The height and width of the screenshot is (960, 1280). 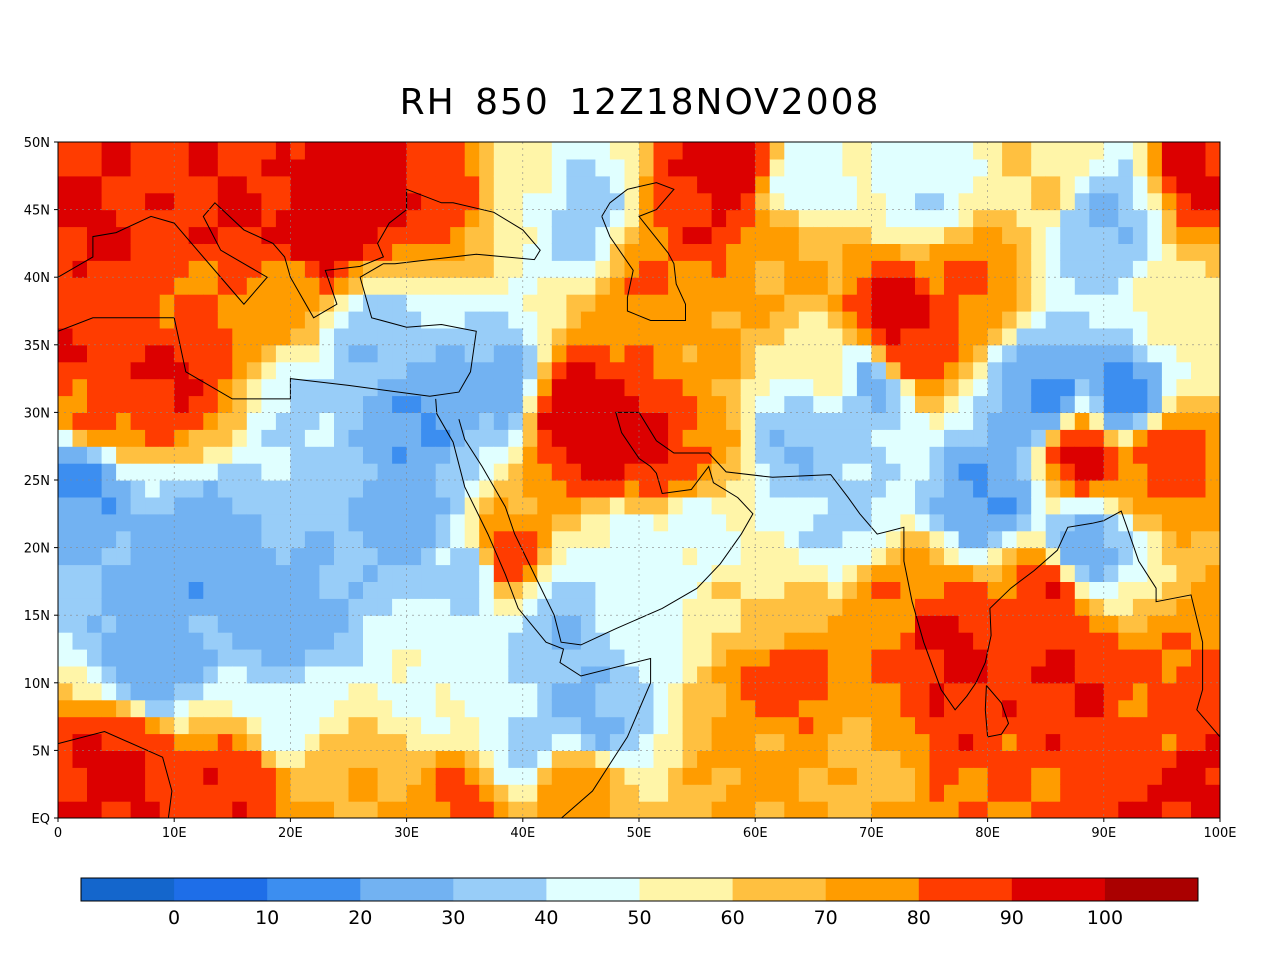 I want to click on colorbar-swatch, so click(x=593, y=889).